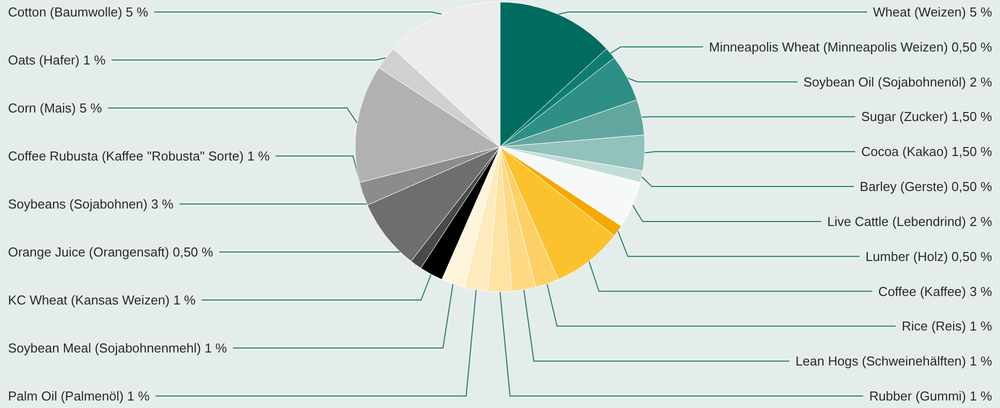 The width and height of the screenshot is (1000, 408). What do you see at coordinates (57, 60) in the screenshot?
I see `slice-label: Oats (Hafer) 1 %` at bounding box center [57, 60].